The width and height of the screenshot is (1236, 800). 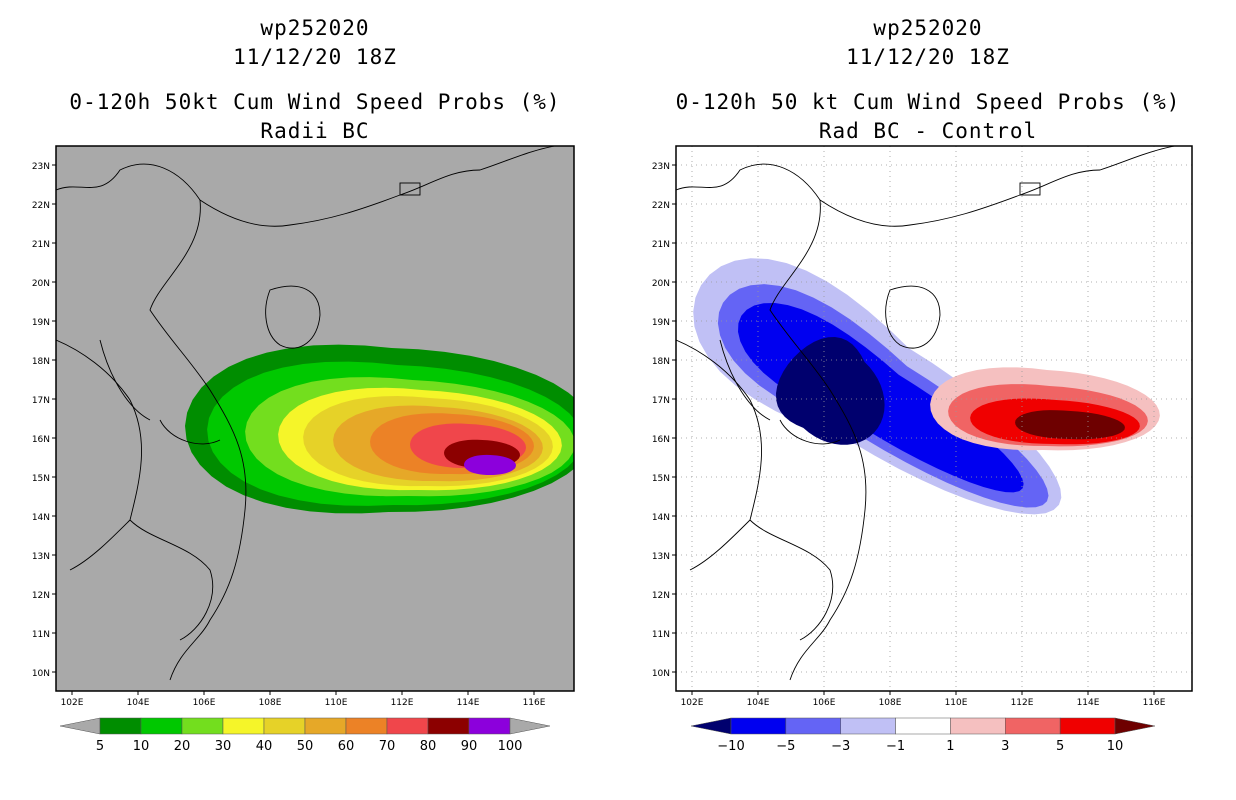 I want to click on colorbar-label: 40, so click(x=264, y=746).